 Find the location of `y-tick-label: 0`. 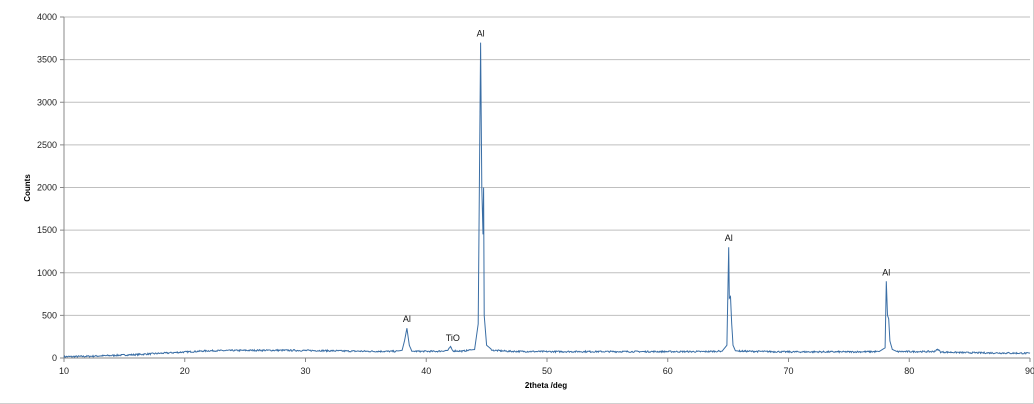

y-tick-label: 0 is located at coordinates (54, 358).